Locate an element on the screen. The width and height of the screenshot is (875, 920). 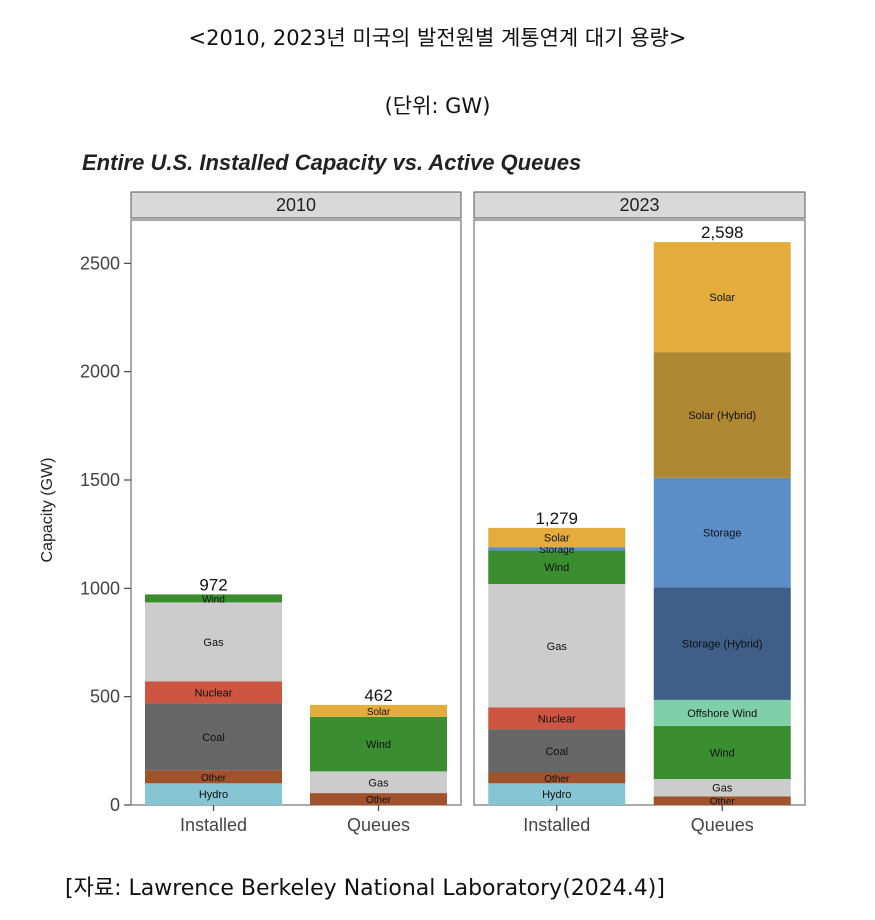
y-tick-label: 1500 is located at coordinates (100, 480).